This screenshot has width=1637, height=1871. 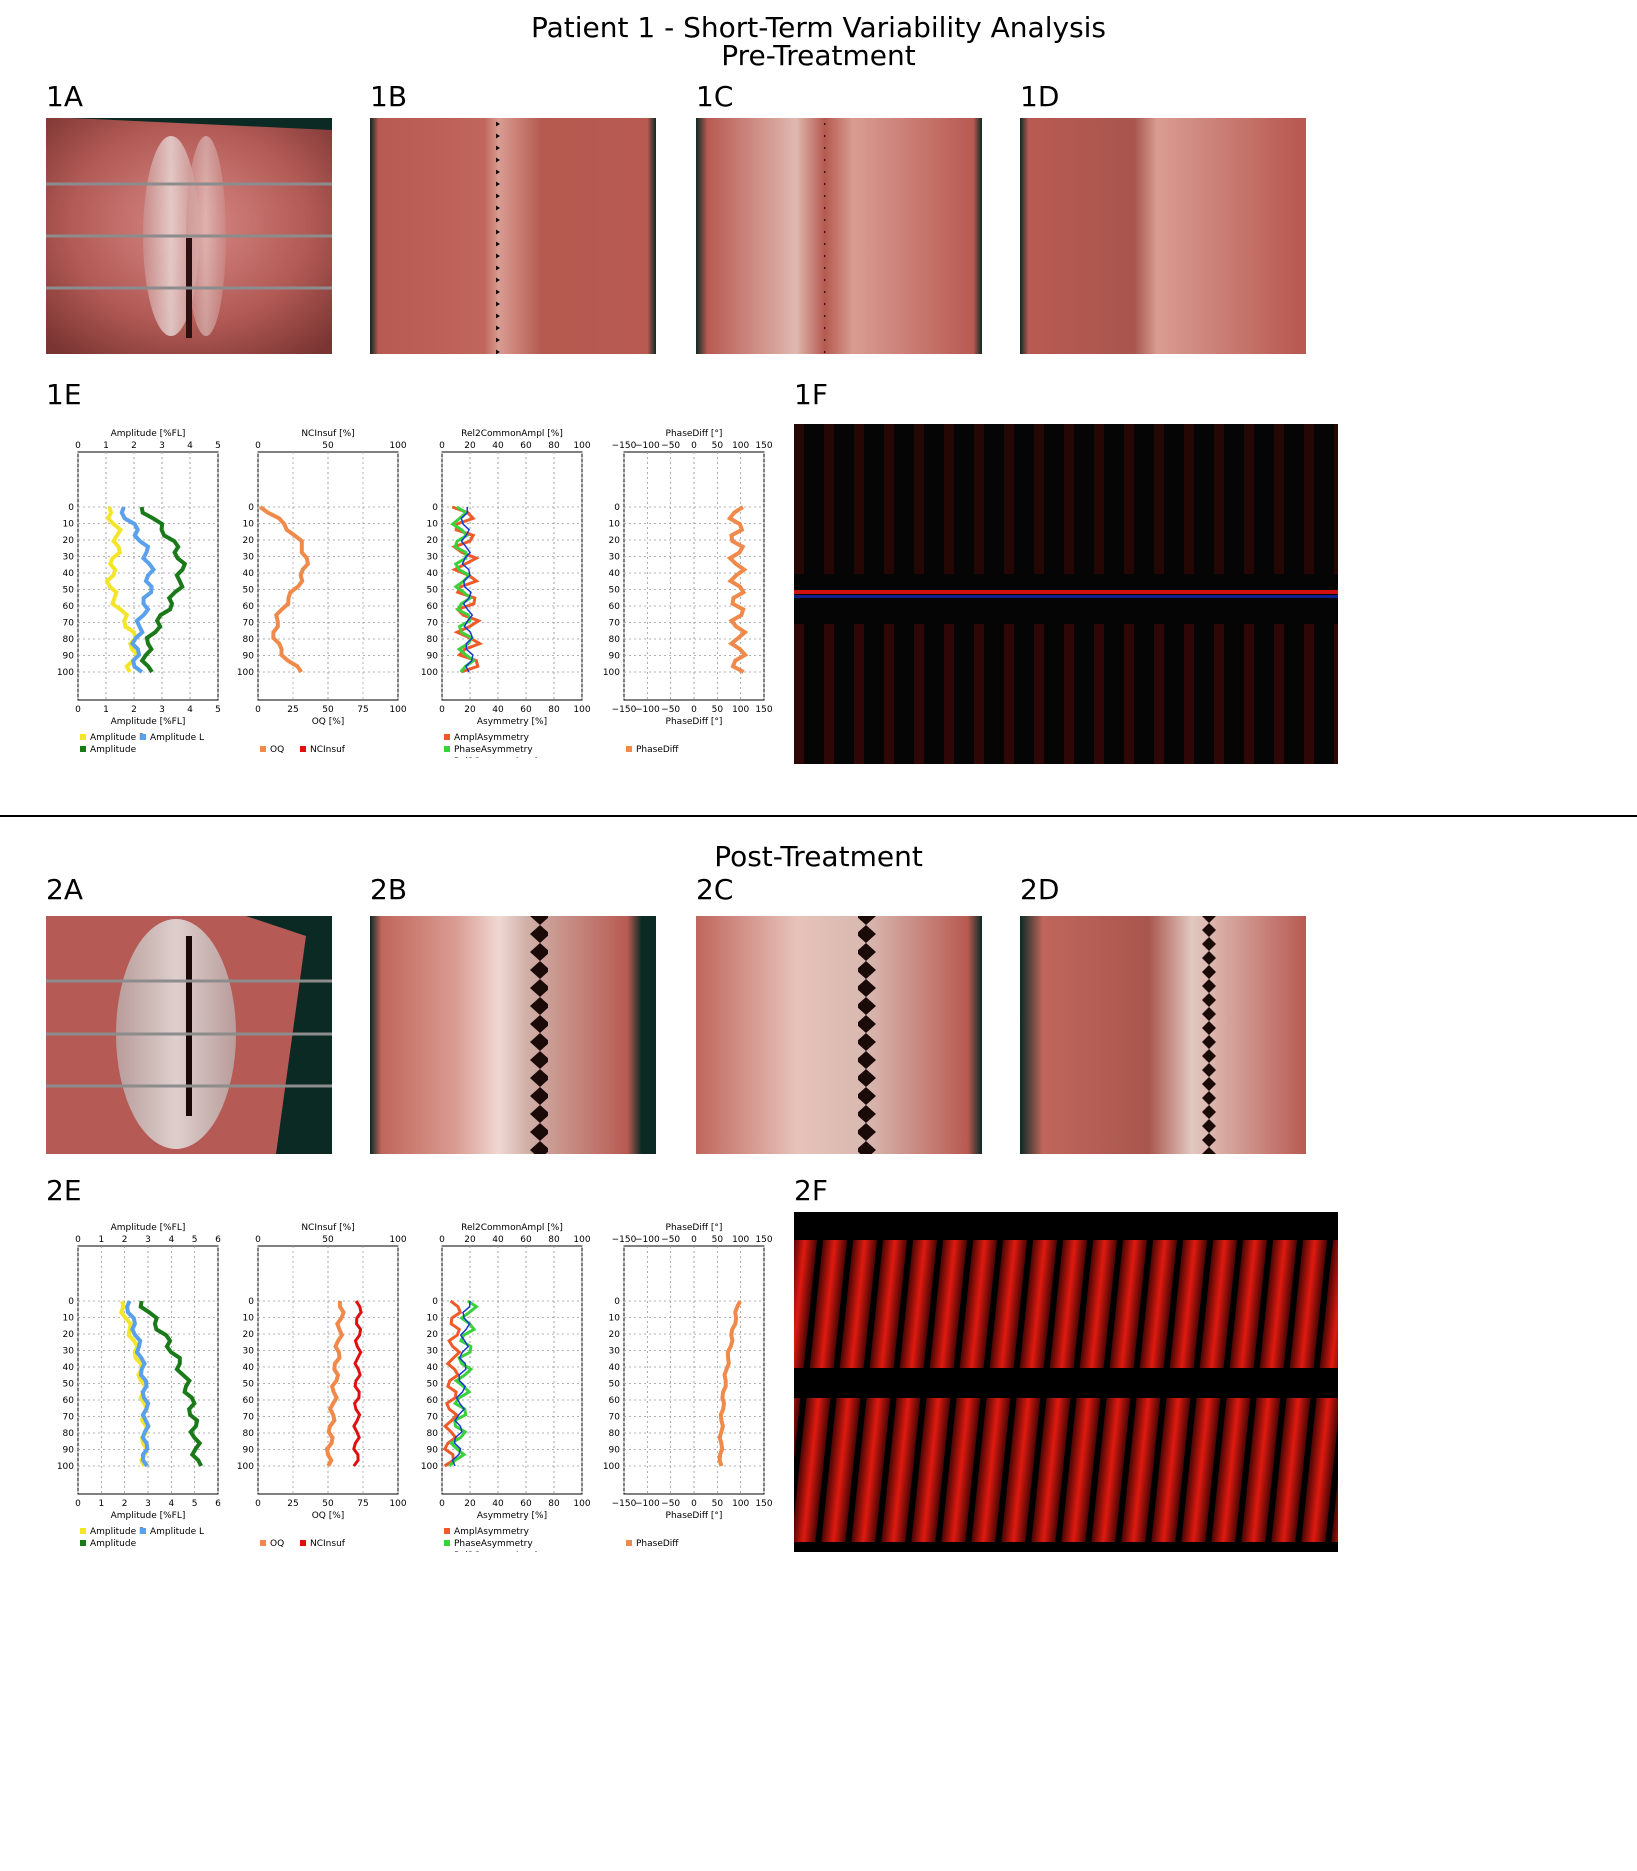 What do you see at coordinates (69, 1319) in the screenshot?
I see `amp-ytick: 10` at bounding box center [69, 1319].